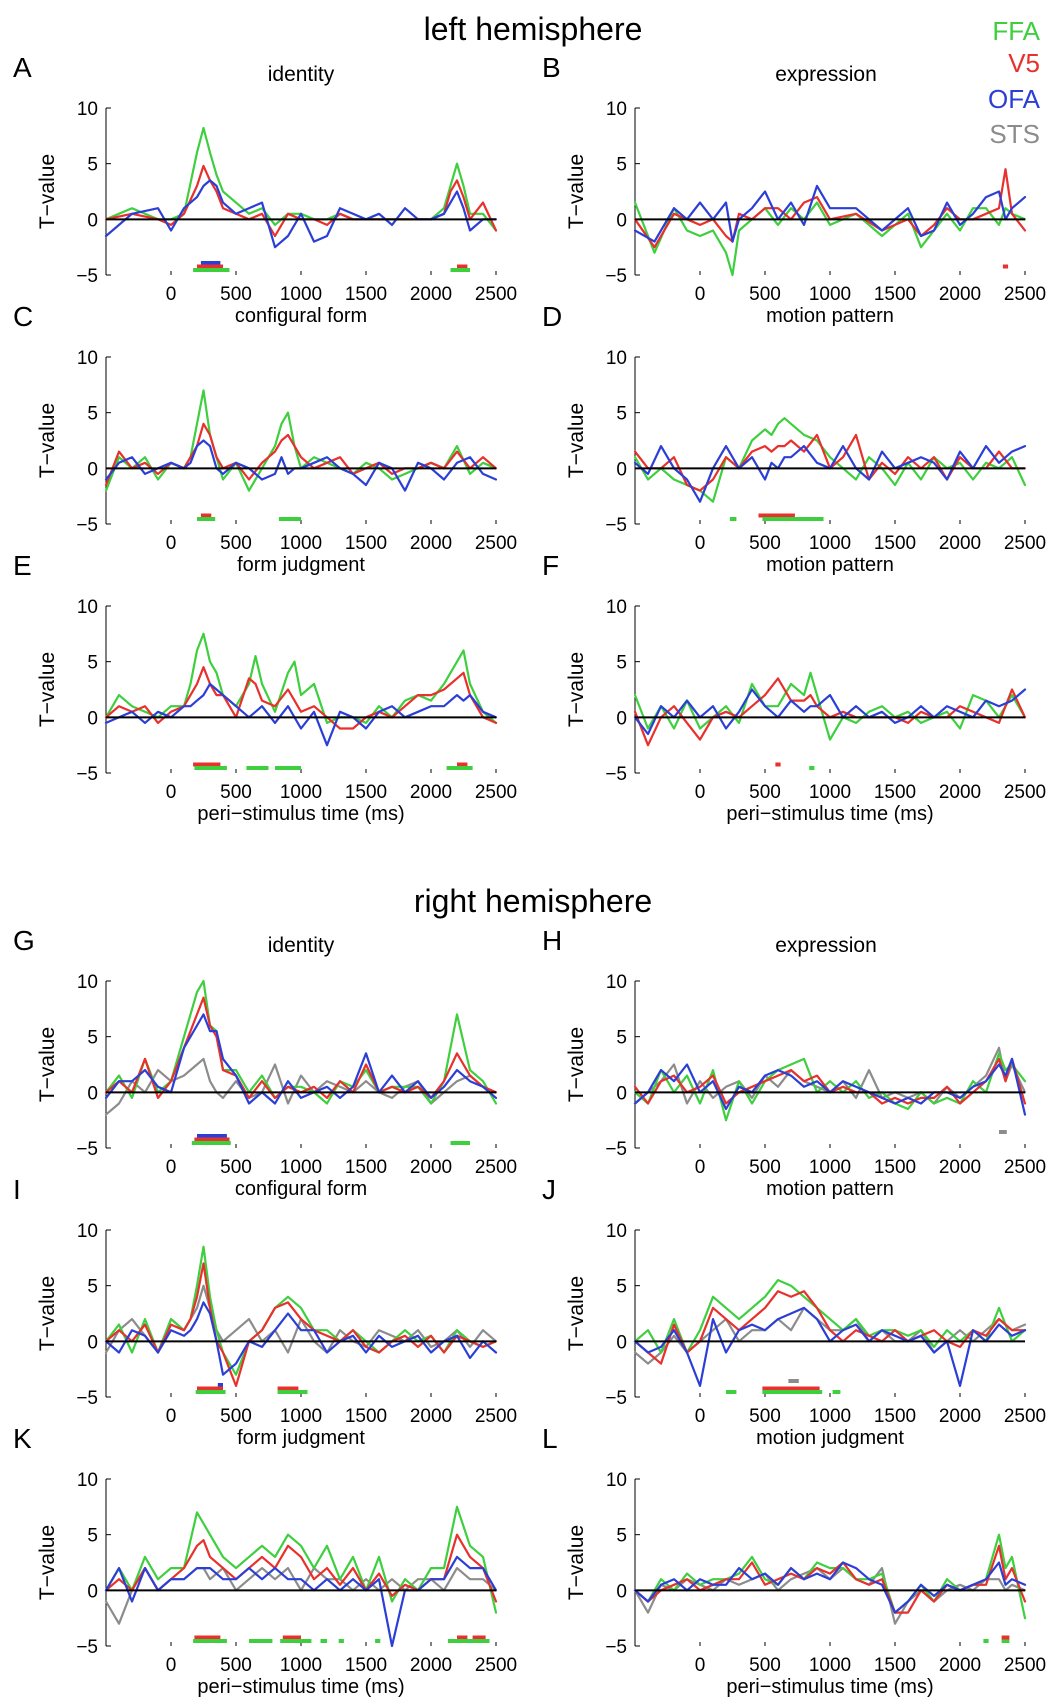  Describe the element at coordinates (236, 543) in the screenshot. I see `x-tick-label-c: 500` at that location.